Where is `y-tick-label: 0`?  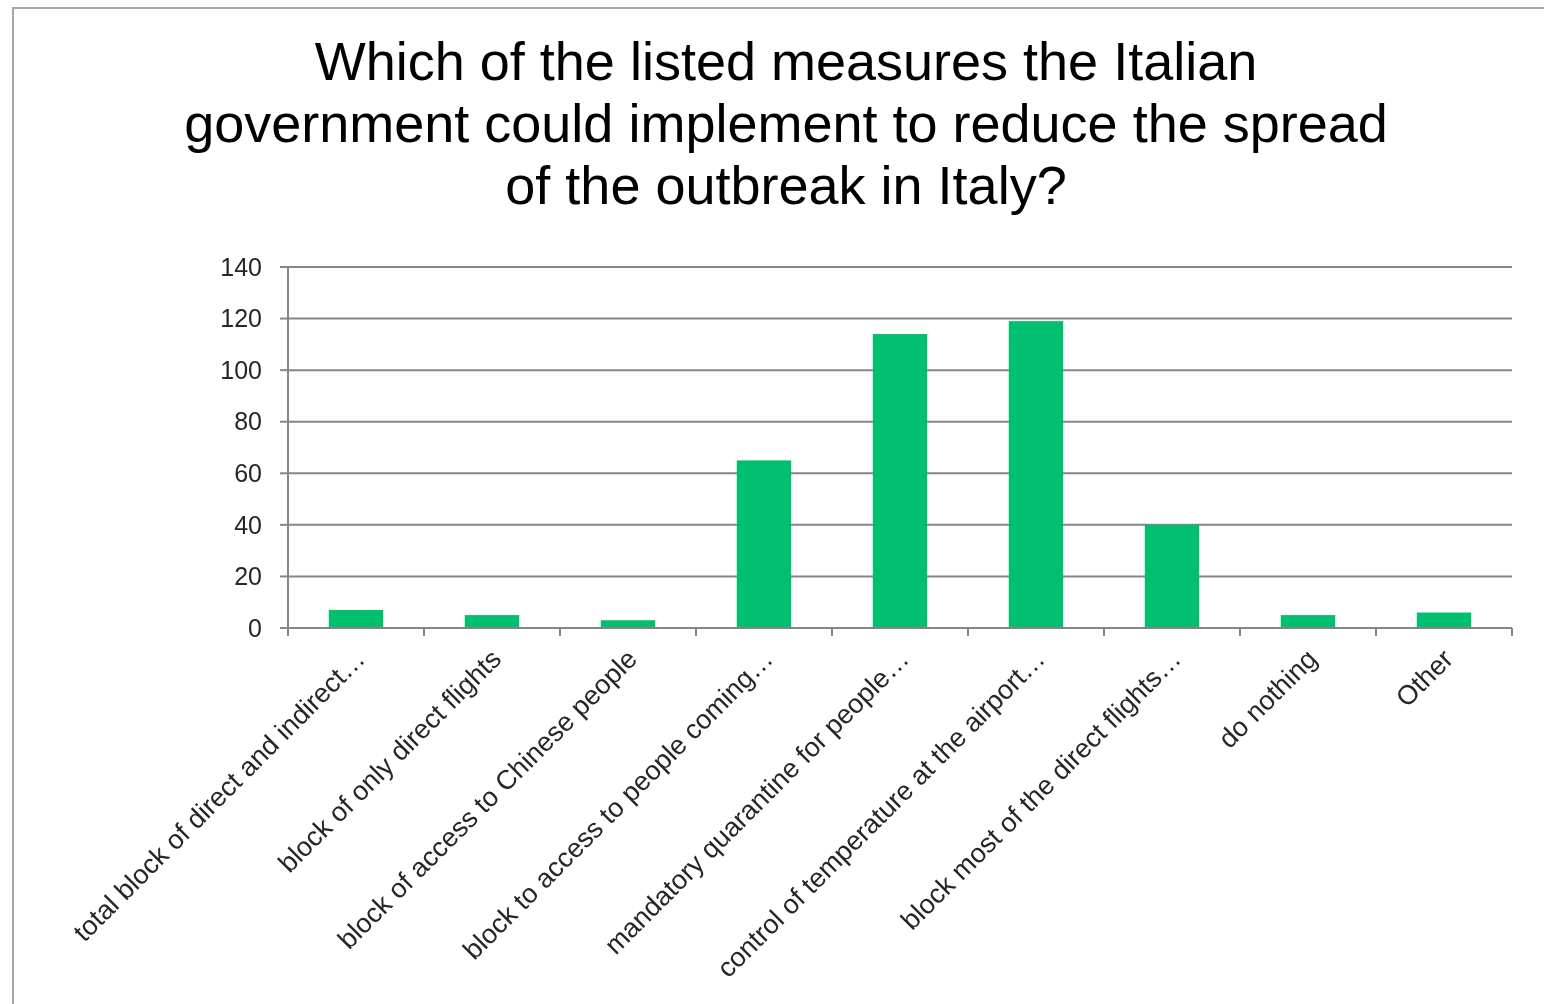 y-tick-label: 0 is located at coordinates (255, 627).